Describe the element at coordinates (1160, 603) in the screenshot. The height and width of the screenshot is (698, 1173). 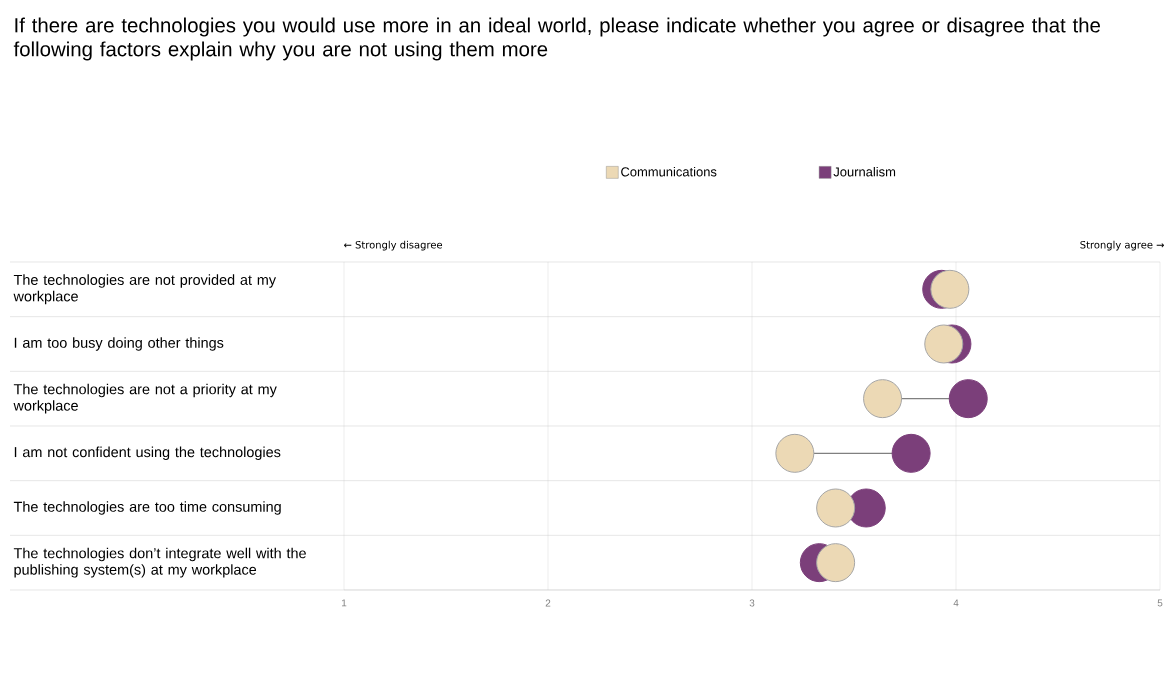
I see `x-tick-label: 5` at that location.